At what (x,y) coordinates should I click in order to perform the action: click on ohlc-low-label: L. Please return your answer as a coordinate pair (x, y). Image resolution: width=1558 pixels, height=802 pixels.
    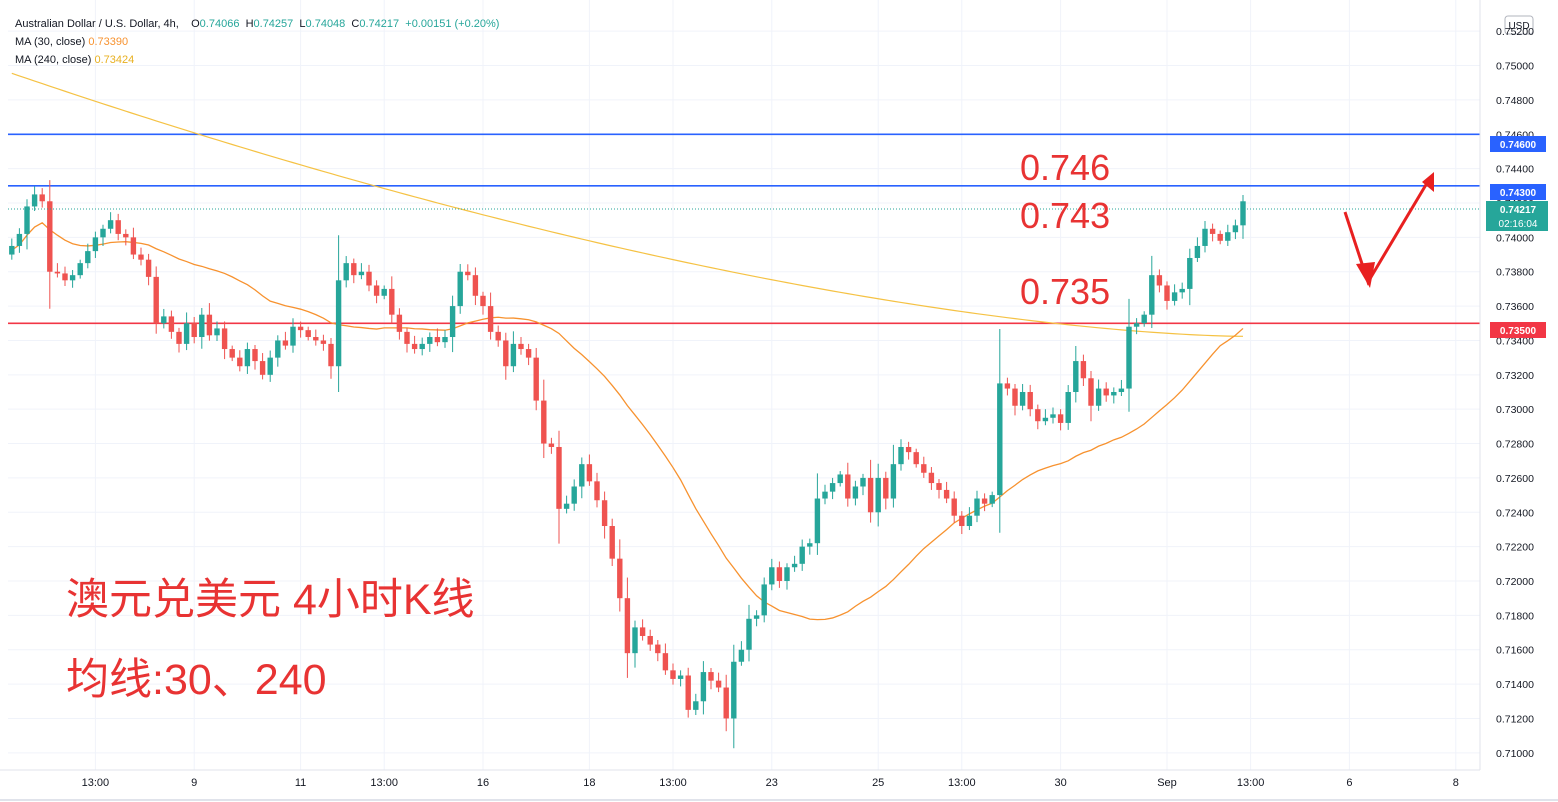
    Looking at the image, I should click on (302, 24).